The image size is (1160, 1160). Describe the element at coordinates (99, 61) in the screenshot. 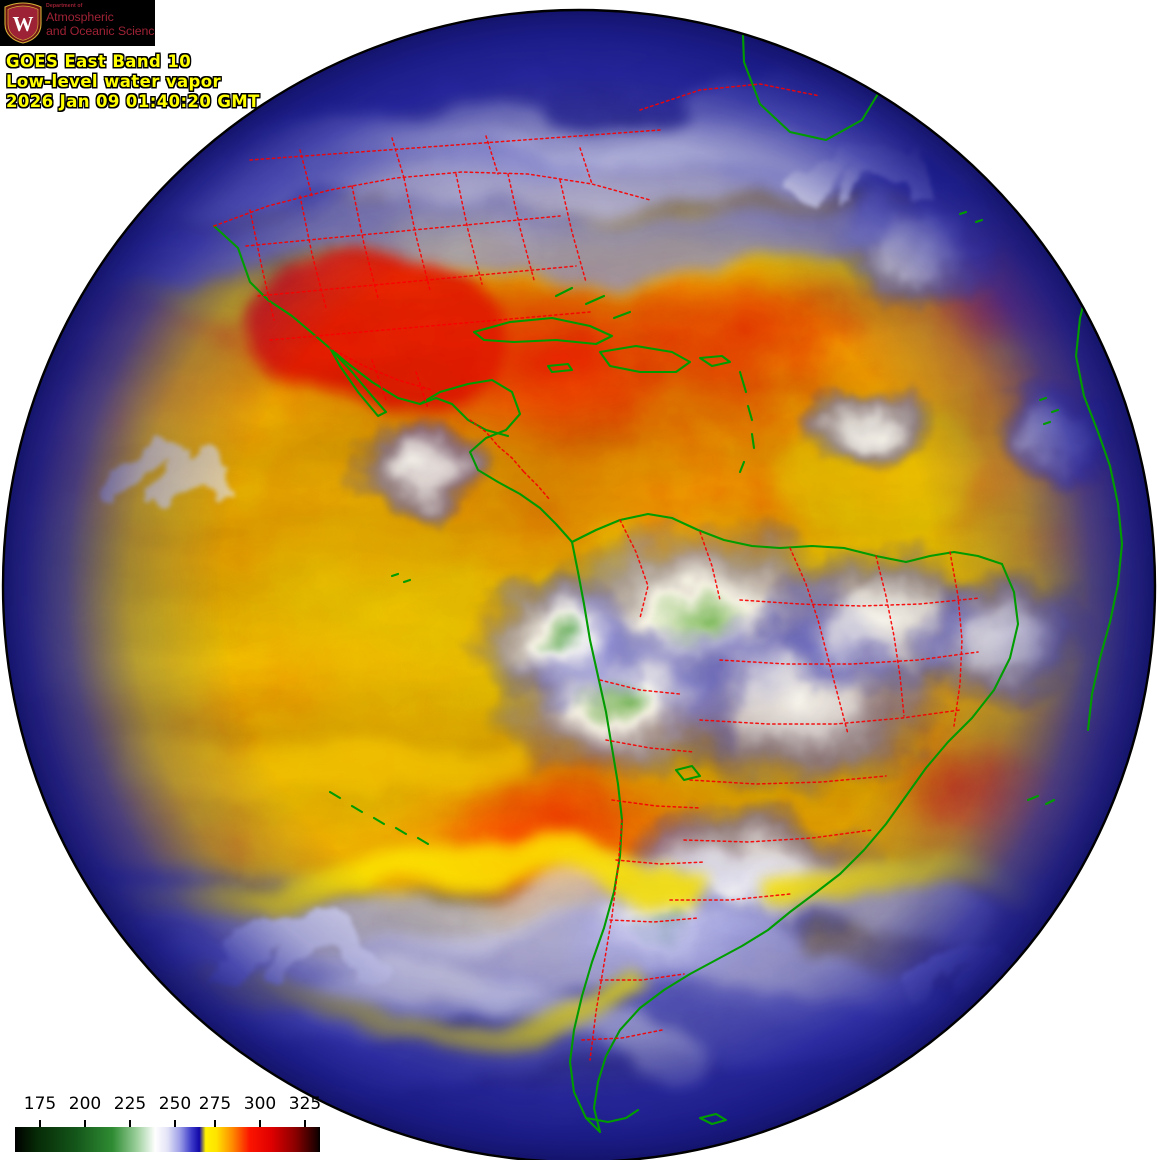

I see `annotation-satellite-band: GOES East Band 10` at that location.